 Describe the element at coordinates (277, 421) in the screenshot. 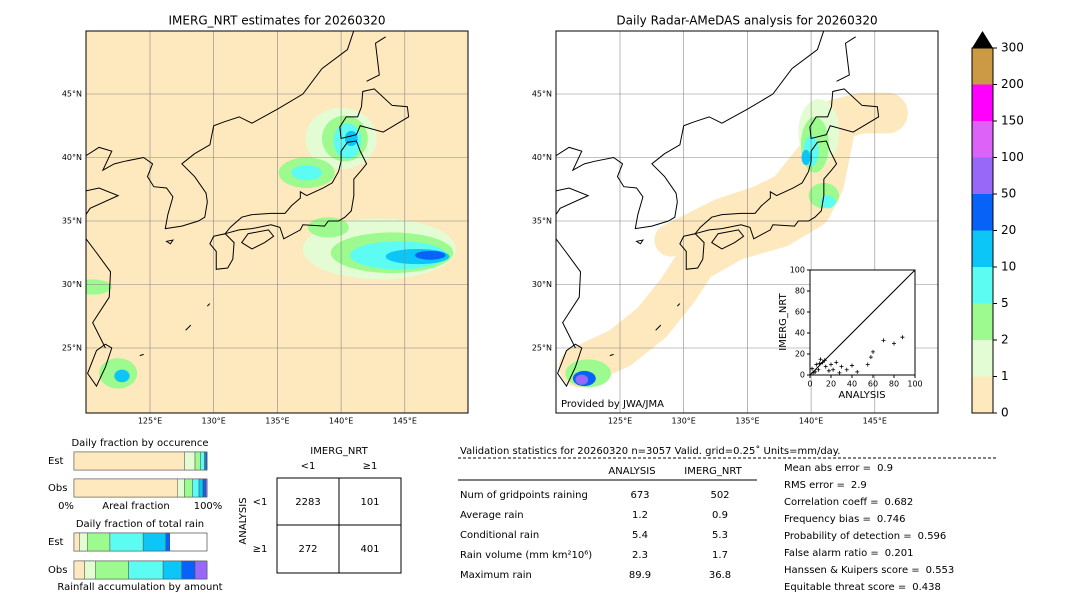

I see `lon-label: 135°E` at that location.